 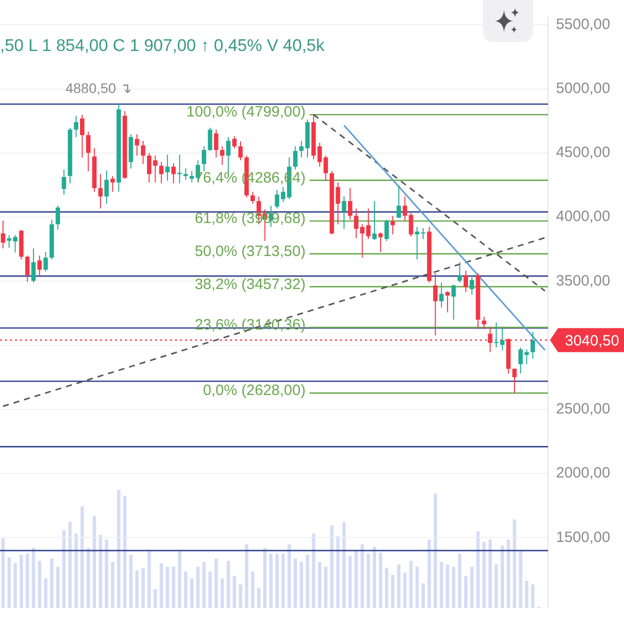 I want to click on y-tick-label: 2000,00, so click(x=583, y=473).